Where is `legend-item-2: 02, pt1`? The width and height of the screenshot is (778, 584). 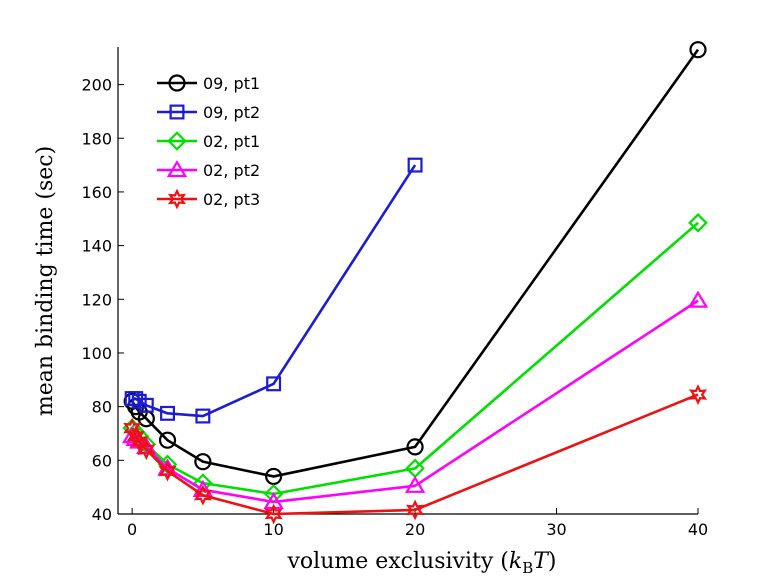 legend-item-2: 02, pt1 is located at coordinates (208, 141).